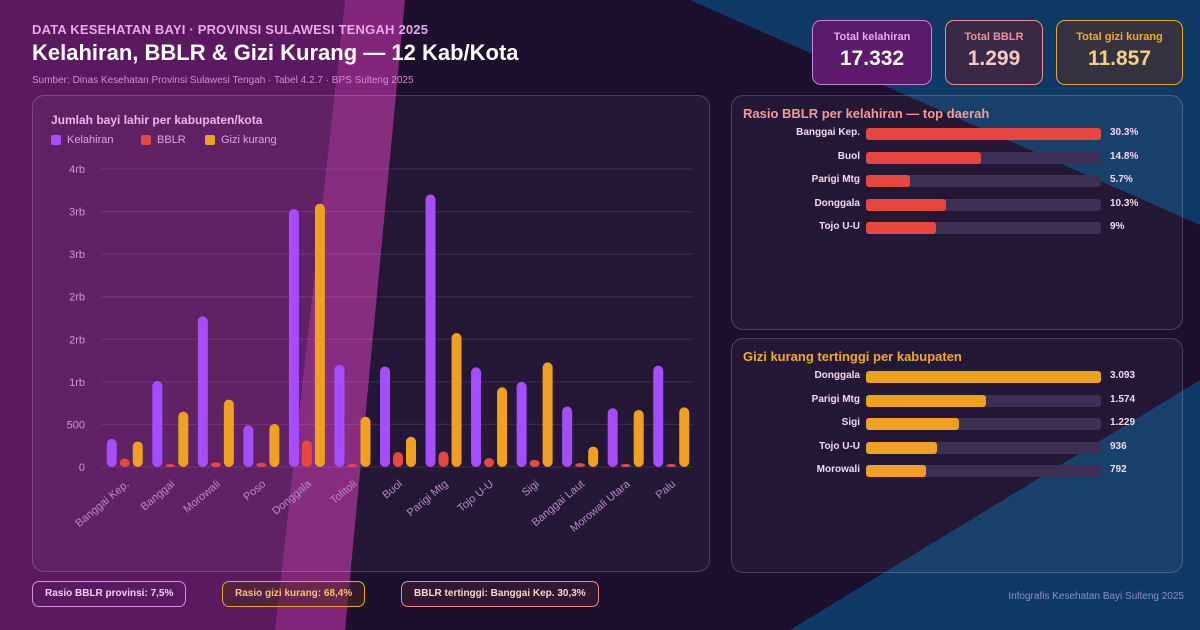 The image size is (1200, 630). Describe the element at coordinates (872, 58) in the screenshot. I see `kpi-value: 17.332` at that location.